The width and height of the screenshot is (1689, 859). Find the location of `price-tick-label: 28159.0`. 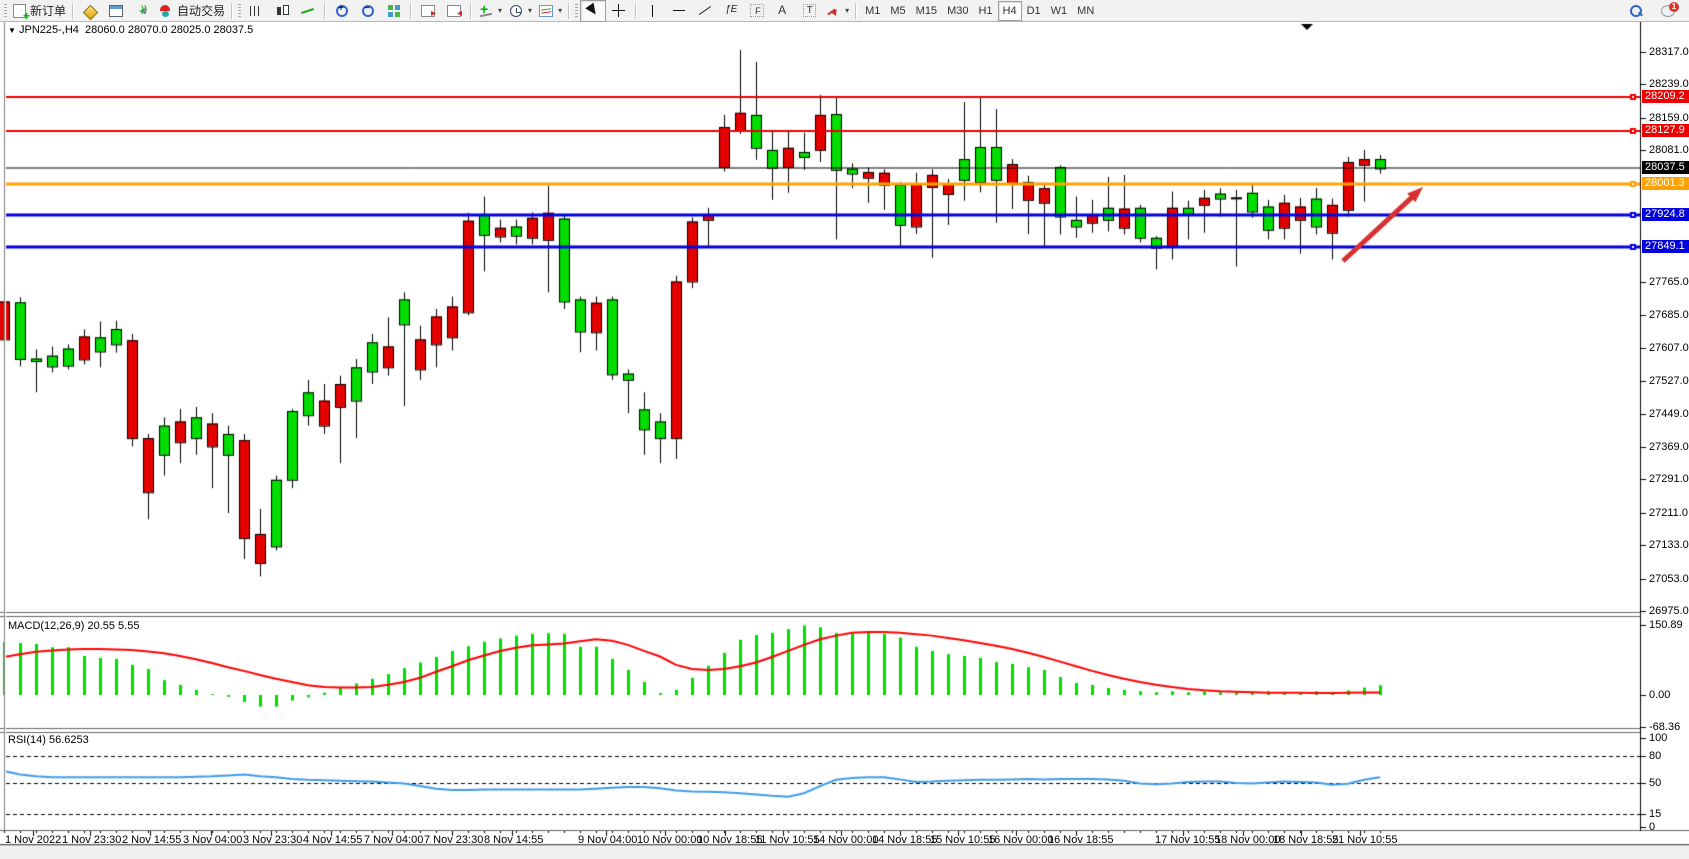

price-tick-label: 28159.0 is located at coordinates (1669, 117).